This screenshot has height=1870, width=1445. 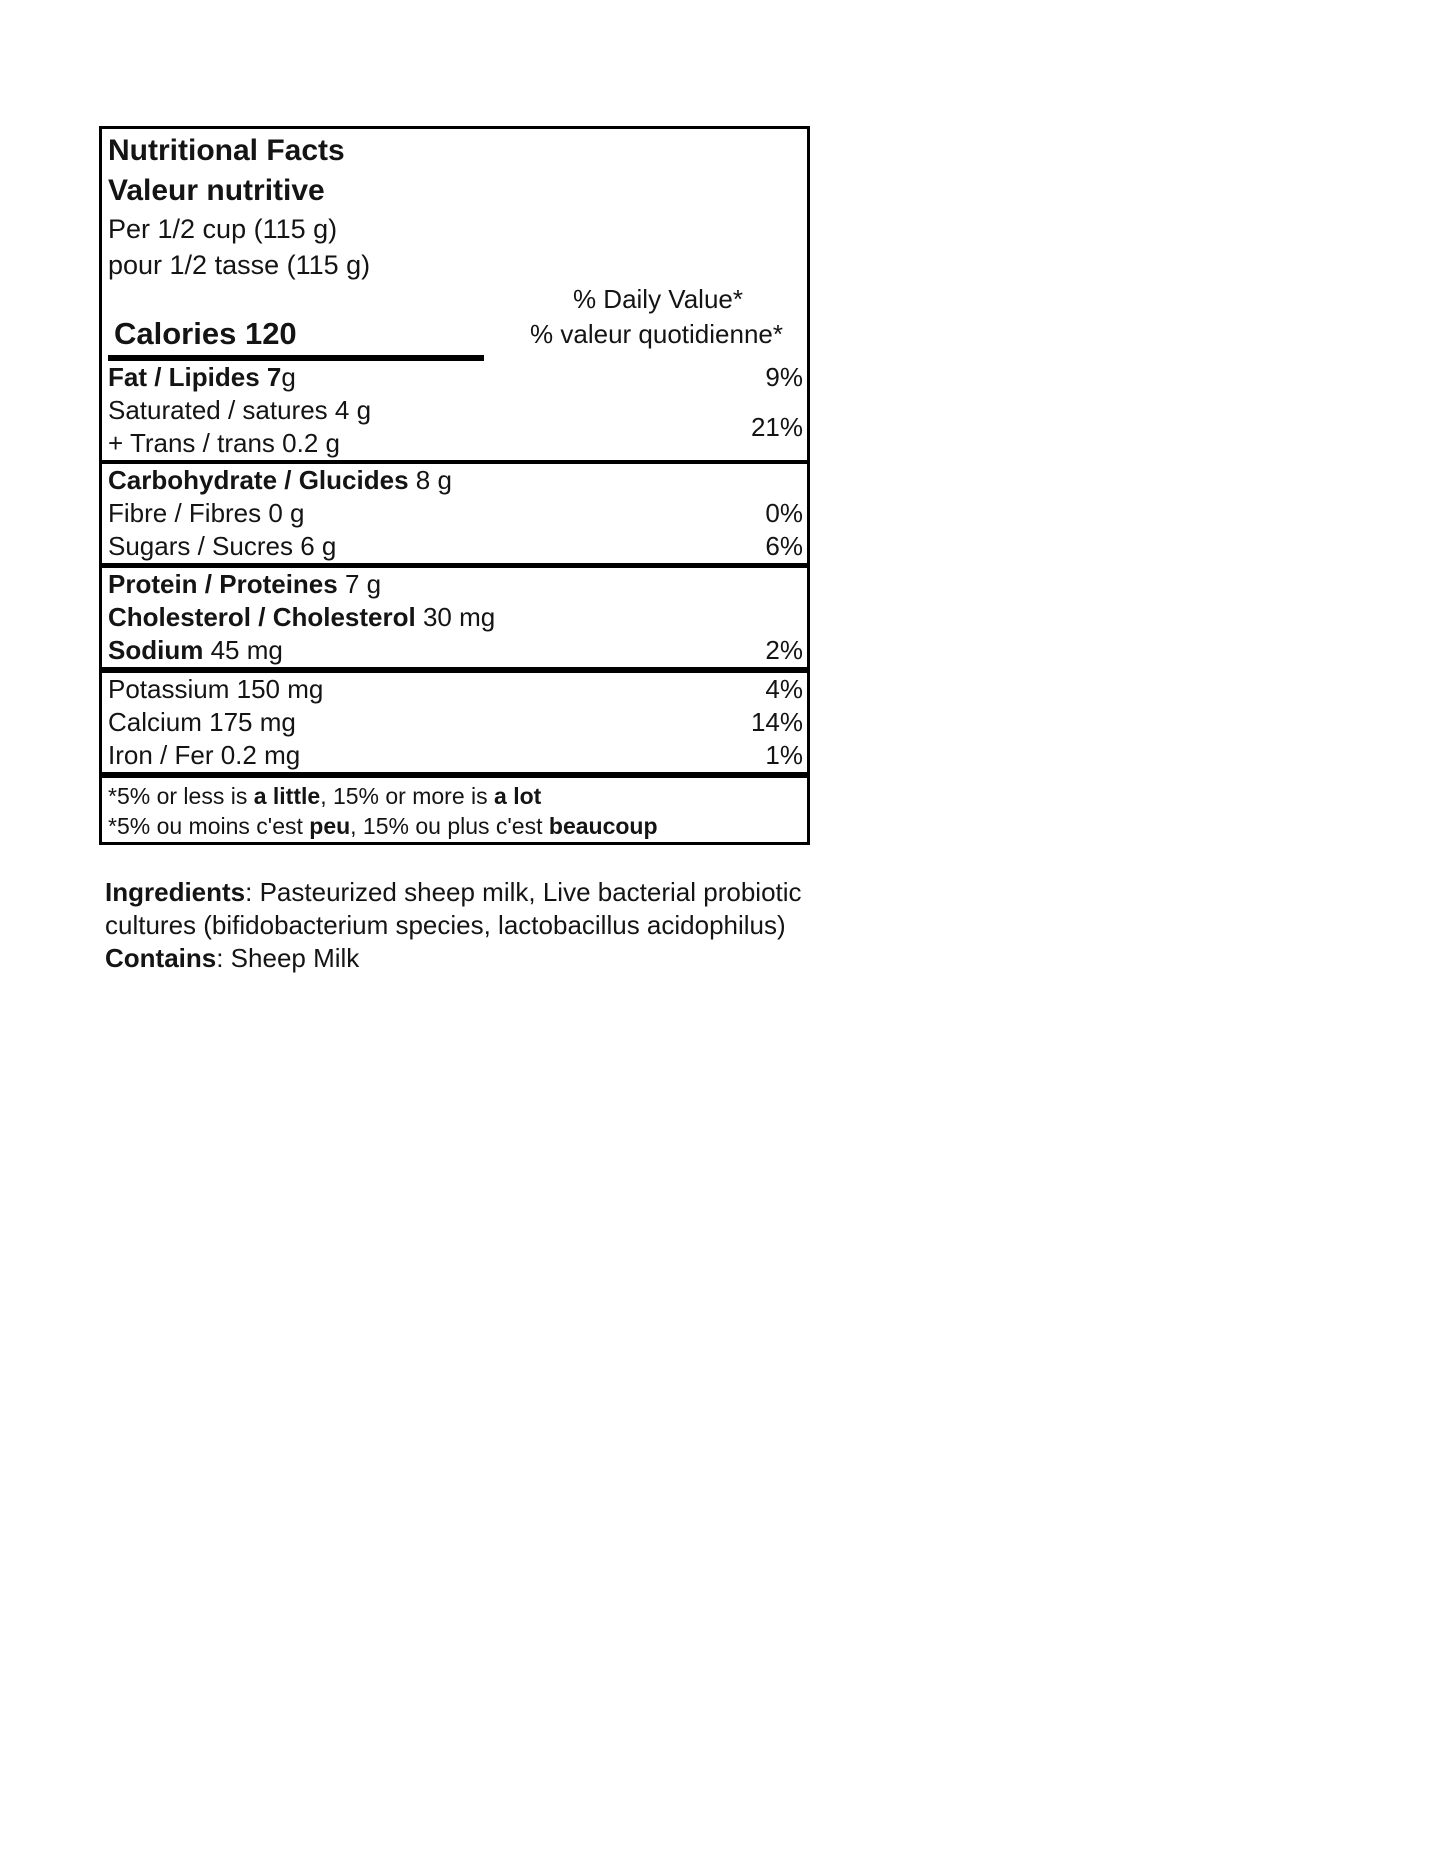 What do you see at coordinates (288, 377) in the screenshot?
I see `row-fat-label-rest: g` at bounding box center [288, 377].